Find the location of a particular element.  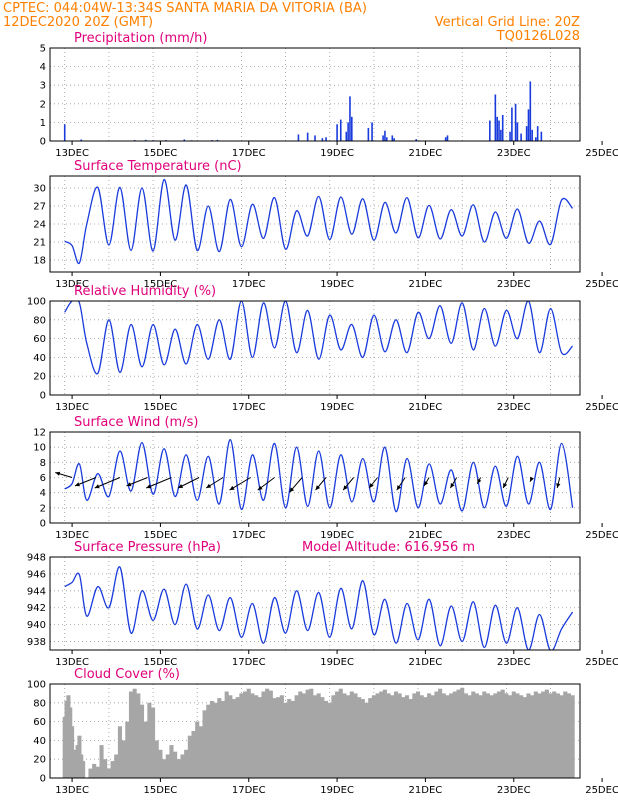

rh-x-tick-label: 15DEC is located at coordinates (161, 407).